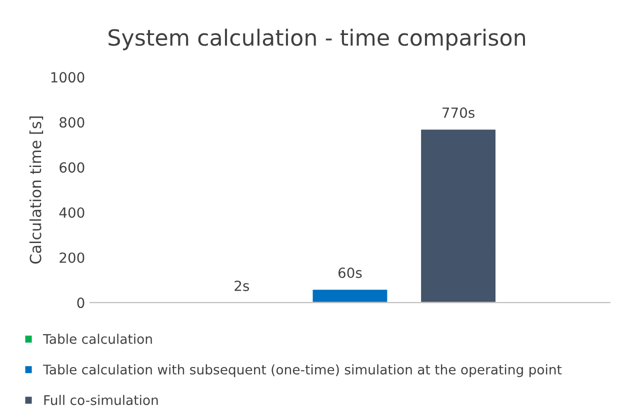 The width and height of the screenshot is (634, 410). Describe the element at coordinates (36, 190) in the screenshot. I see `y-axis-title: Calculation time [s]` at that location.